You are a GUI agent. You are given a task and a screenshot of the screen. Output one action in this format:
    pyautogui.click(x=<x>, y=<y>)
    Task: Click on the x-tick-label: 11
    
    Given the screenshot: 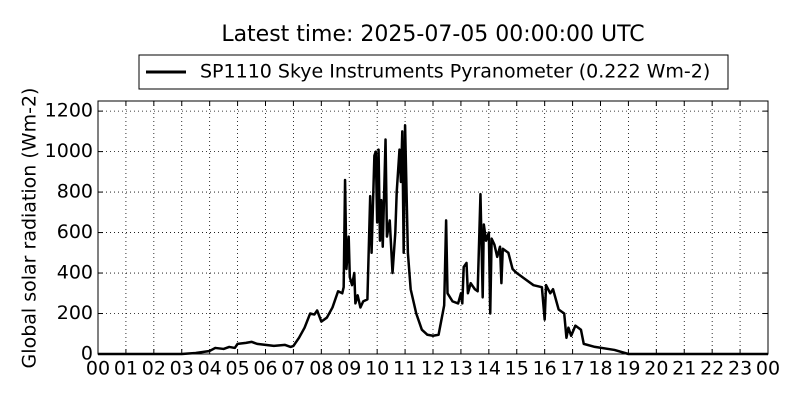 What is the action you would take?
    pyautogui.click(x=405, y=369)
    